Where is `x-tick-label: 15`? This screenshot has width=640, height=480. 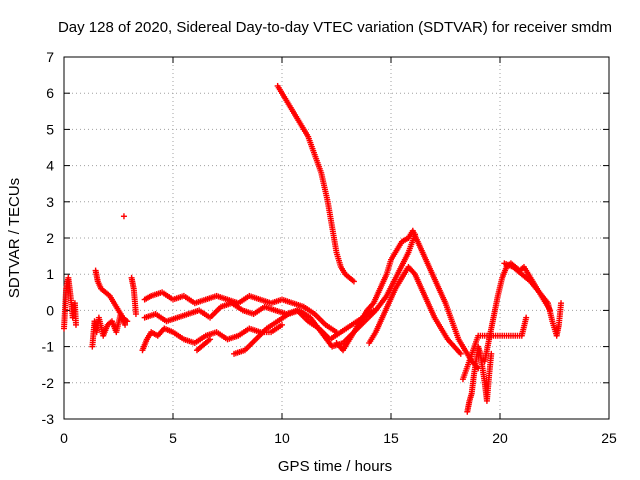
x-tick-label: 15 is located at coordinates (391, 438).